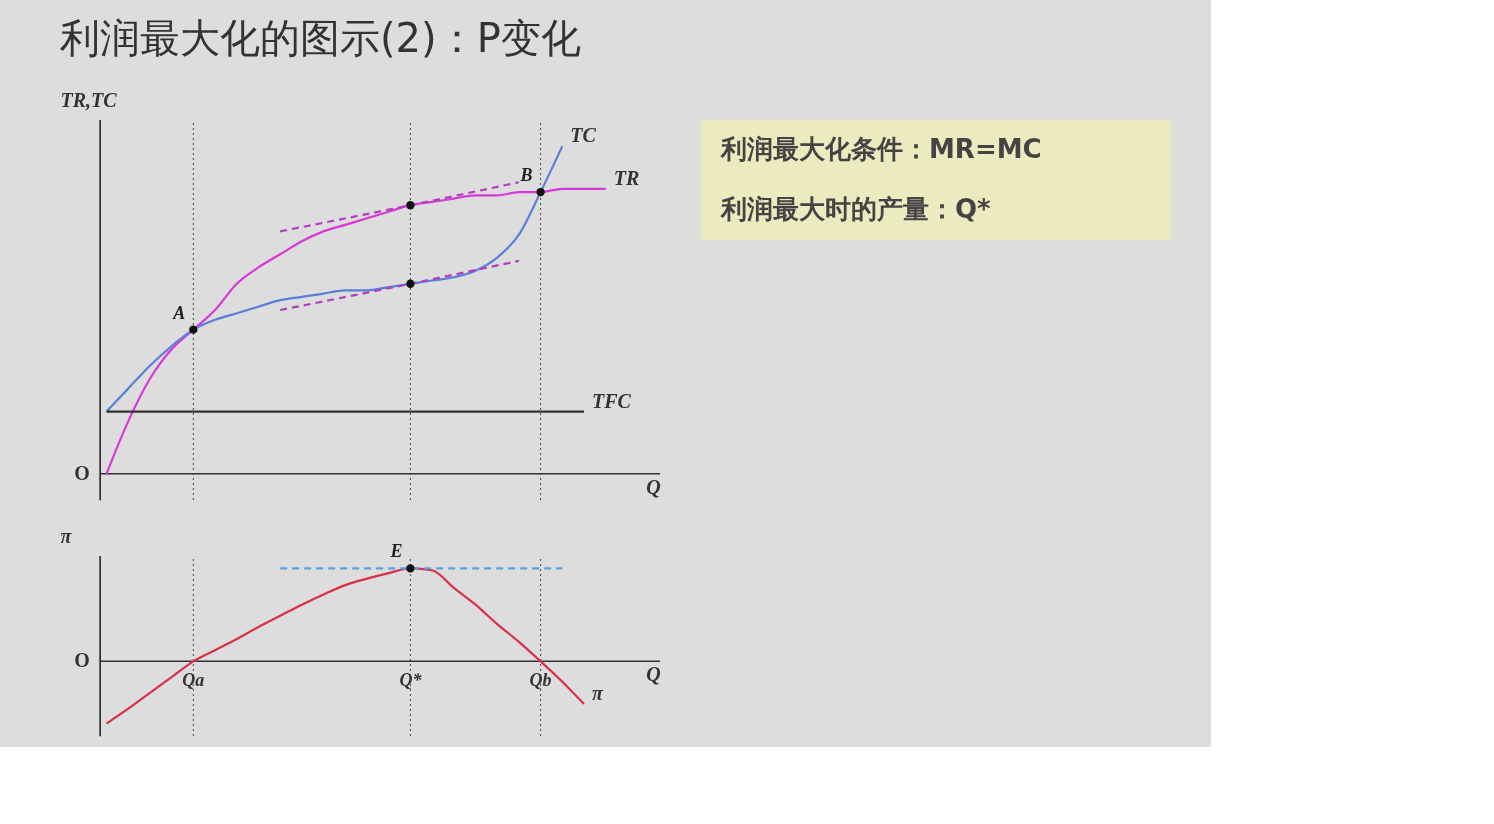 The height and width of the screenshot is (824, 1494). Describe the element at coordinates (320, 38) in the screenshot. I see `chart-title: 利润最大化的图示(2)：P变化` at that location.